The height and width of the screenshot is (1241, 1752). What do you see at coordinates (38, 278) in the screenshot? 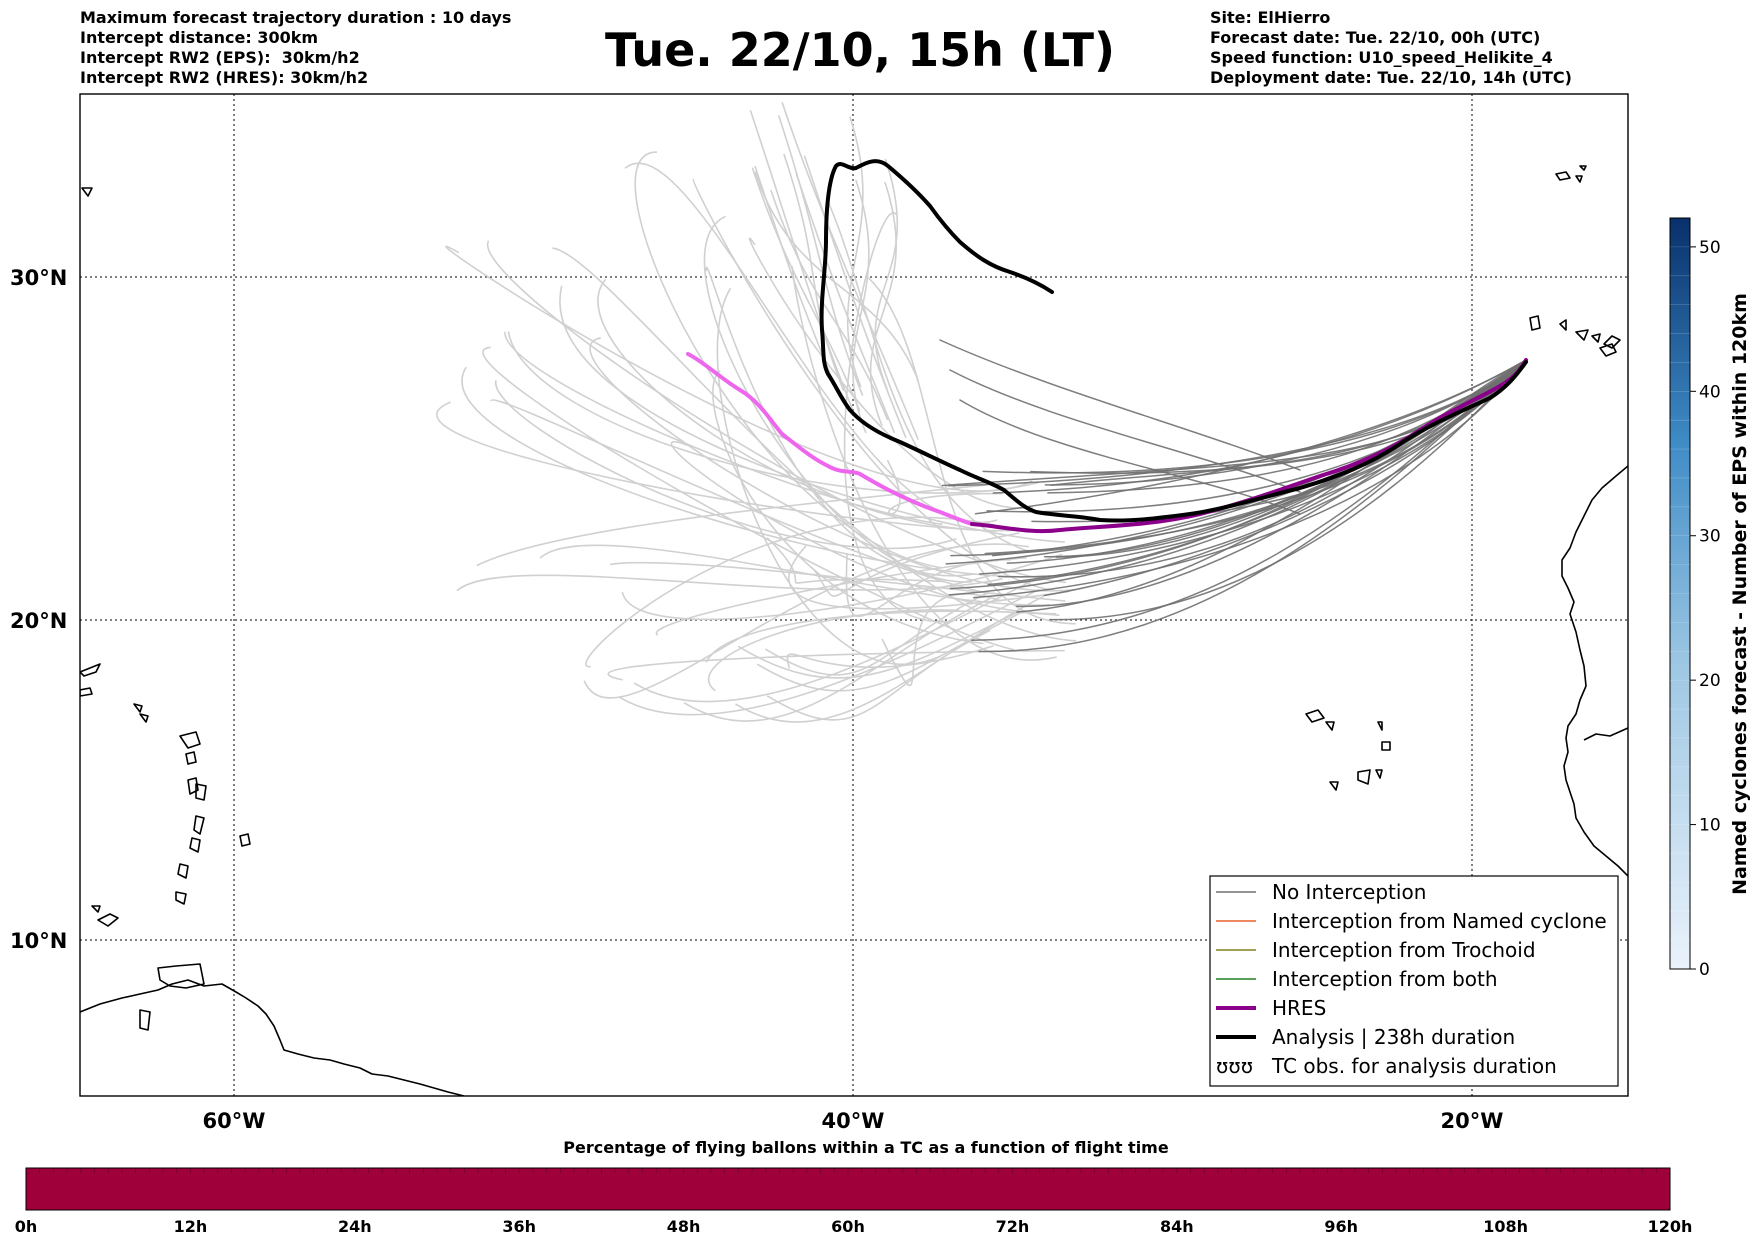
I see `lat-label-0: 30°N` at bounding box center [38, 278].